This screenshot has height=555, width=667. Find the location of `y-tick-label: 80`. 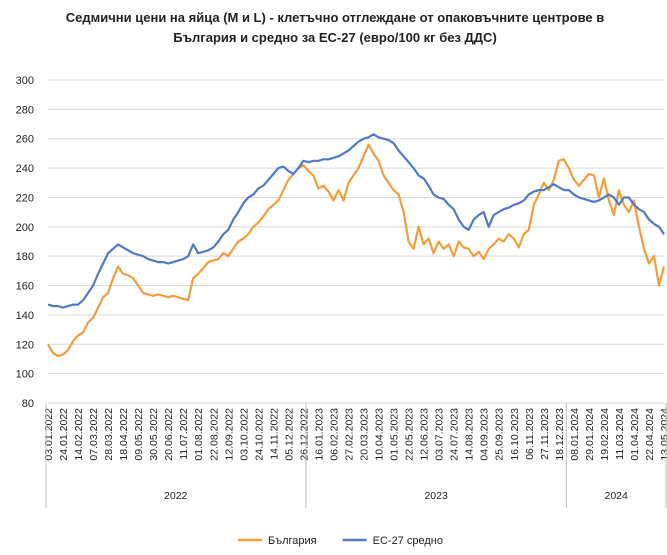

y-tick-label: 80 is located at coordinates (28, 404).